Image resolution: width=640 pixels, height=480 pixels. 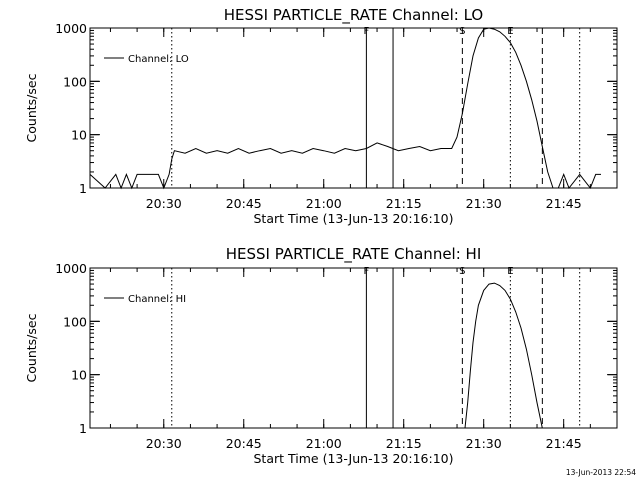 What do you see at coordinates (353, 15) in the screenshot?
I see `chart-title: HESSI PARTICLE_RATE Channel: LO` at bounding box center [353, 15].